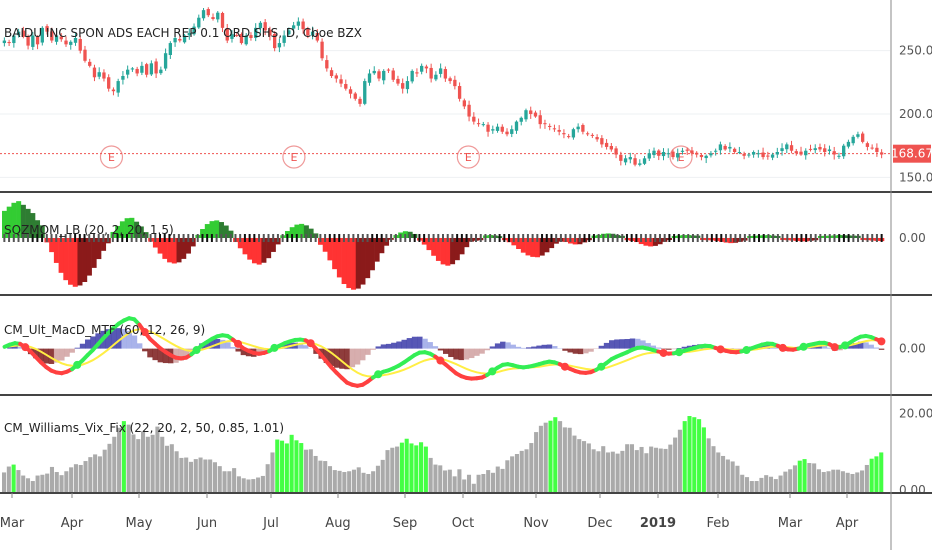 This screenshot has width=932, height=554. Describe the element at coordinates (847, 523) in the screenshot. I see `time-label: Apr` at that location.